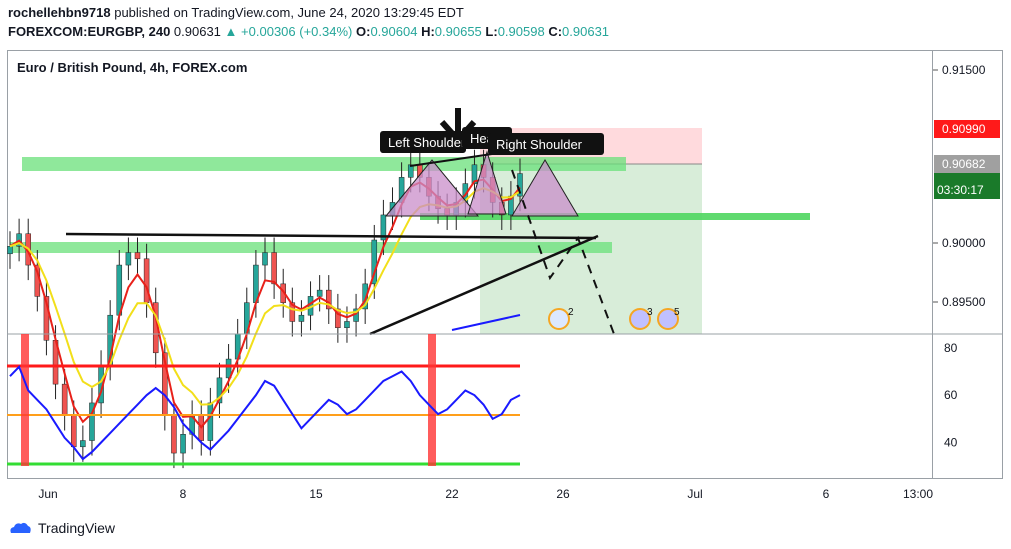  I want to click on entry-price-badge, so click(967, 164).